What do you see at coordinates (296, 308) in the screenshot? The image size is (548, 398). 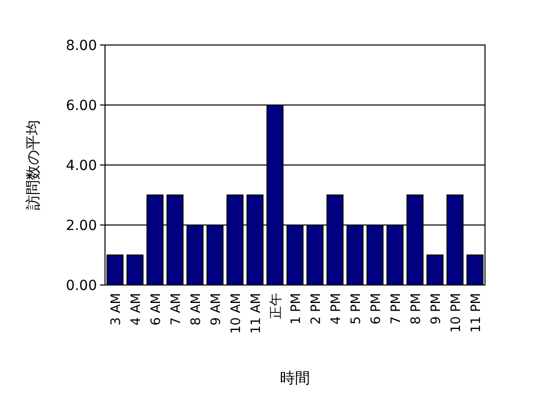 I see `x-tick-label: 1 PM` at bounding box center [296, 308].